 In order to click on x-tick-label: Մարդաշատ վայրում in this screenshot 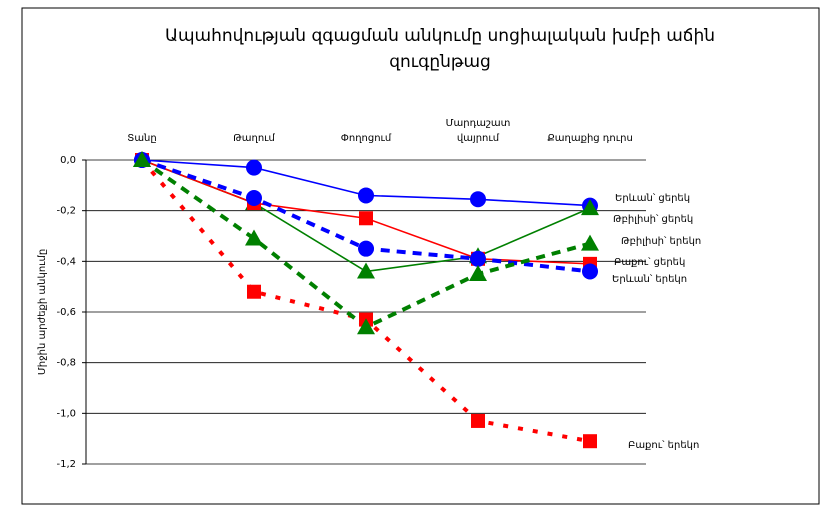, I will do `click(478, 131)`.